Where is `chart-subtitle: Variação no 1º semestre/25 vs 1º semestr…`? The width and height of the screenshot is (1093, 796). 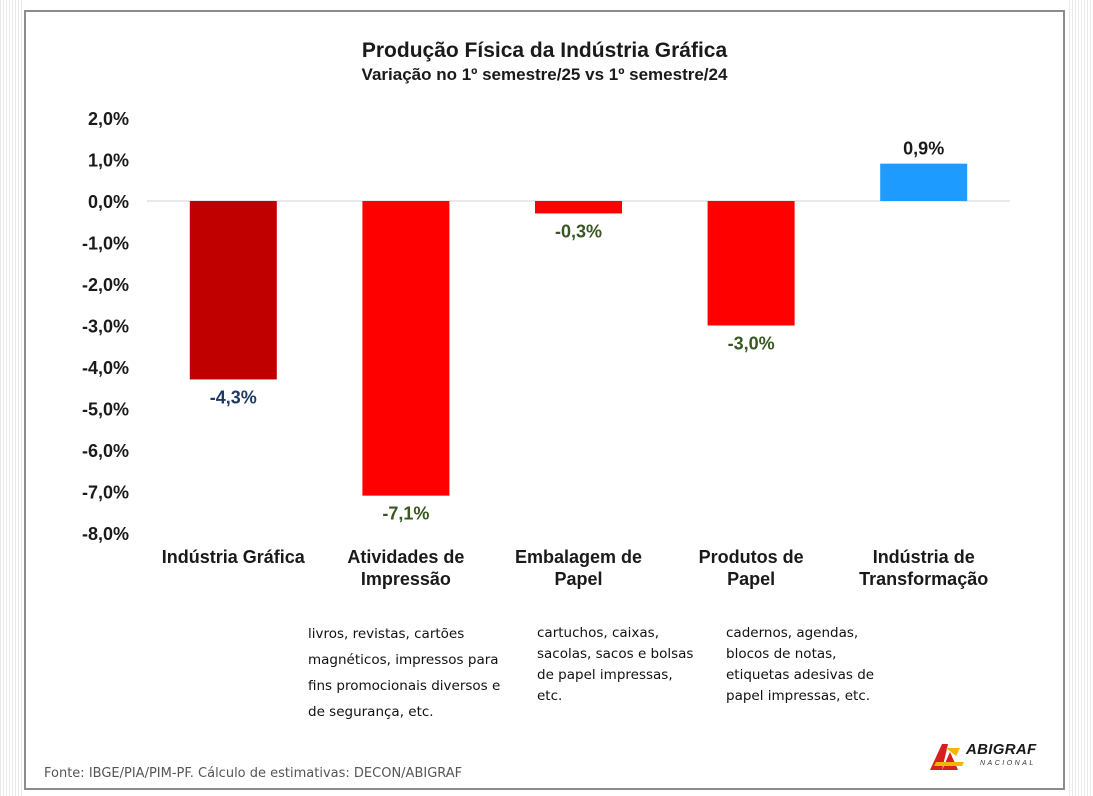
chart-subtitle: Variação no 1º semestre/25 vs 1º semestr… is located at coordinates (544, 74).